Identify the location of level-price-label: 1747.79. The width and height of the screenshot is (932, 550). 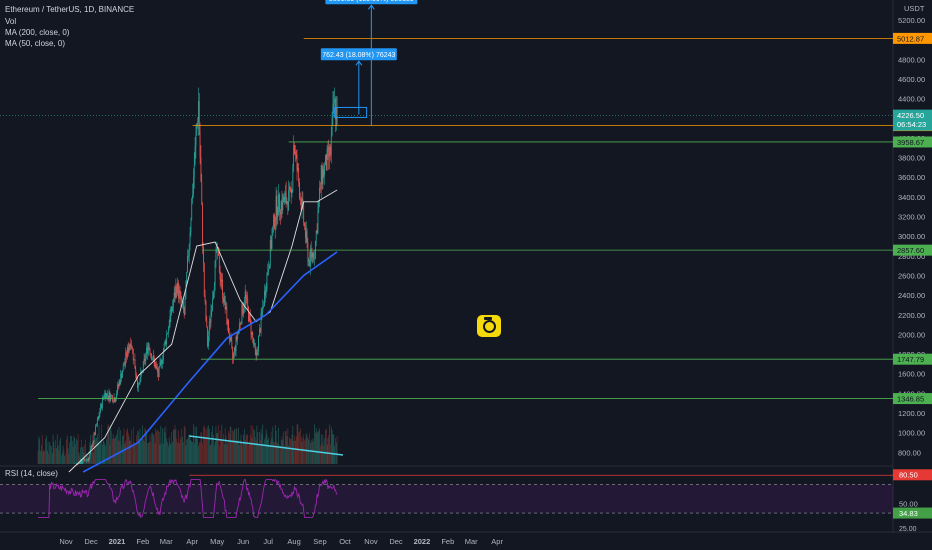
(910, 359).